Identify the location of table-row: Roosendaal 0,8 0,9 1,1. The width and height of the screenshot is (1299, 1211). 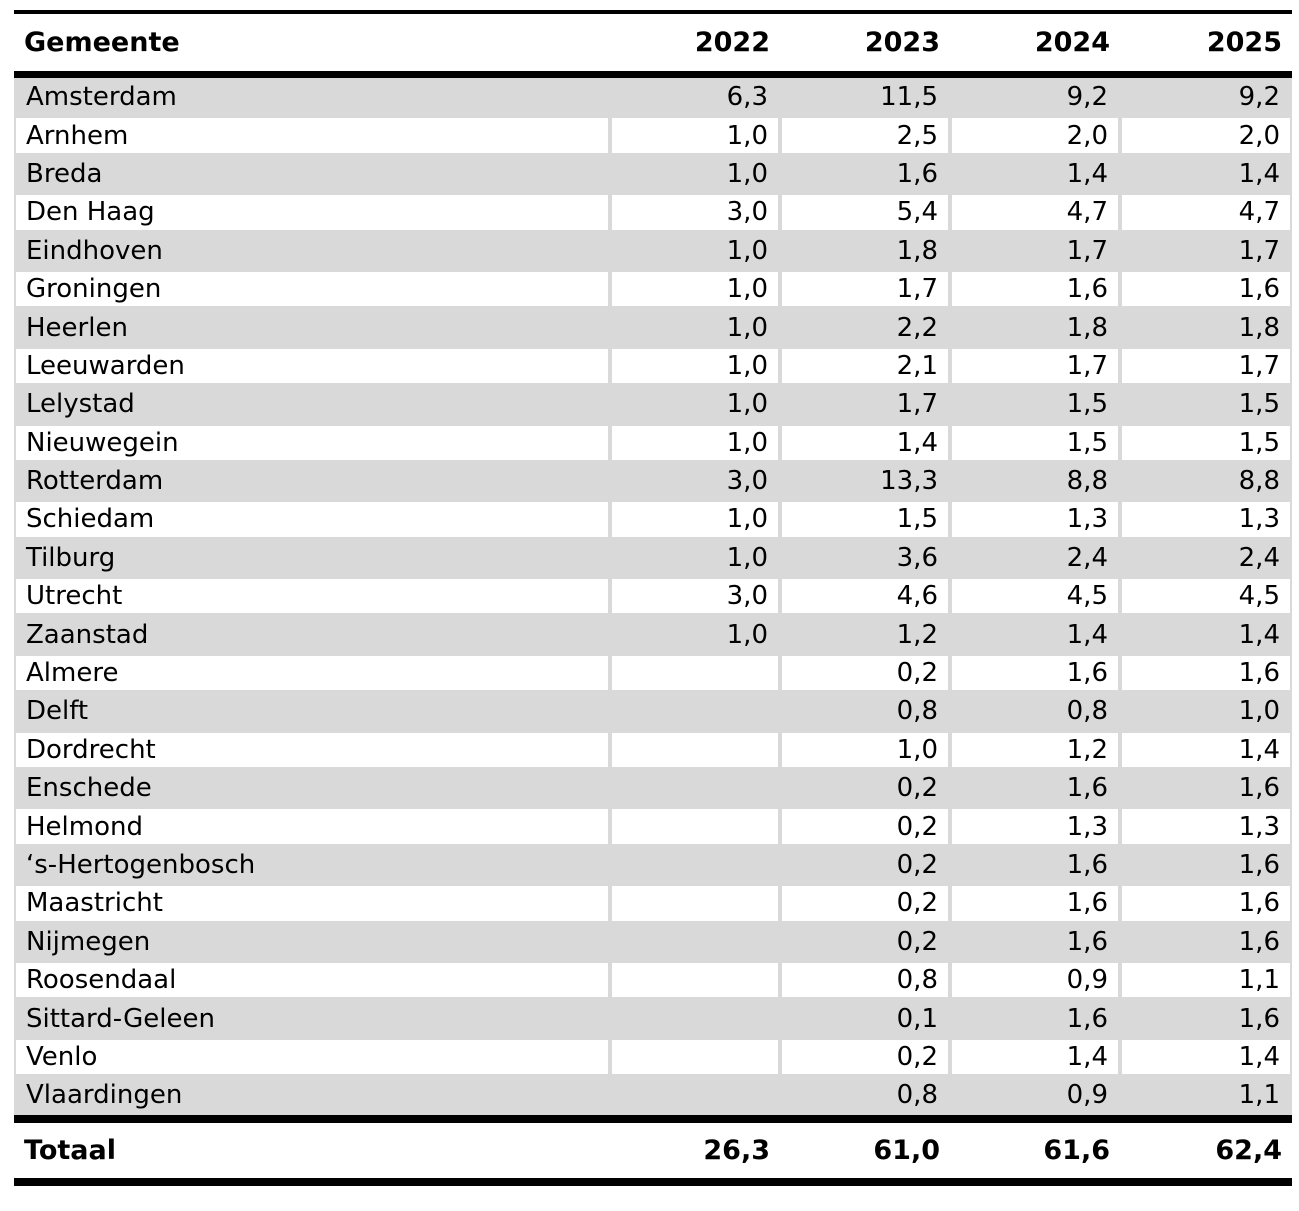
(653, 980).